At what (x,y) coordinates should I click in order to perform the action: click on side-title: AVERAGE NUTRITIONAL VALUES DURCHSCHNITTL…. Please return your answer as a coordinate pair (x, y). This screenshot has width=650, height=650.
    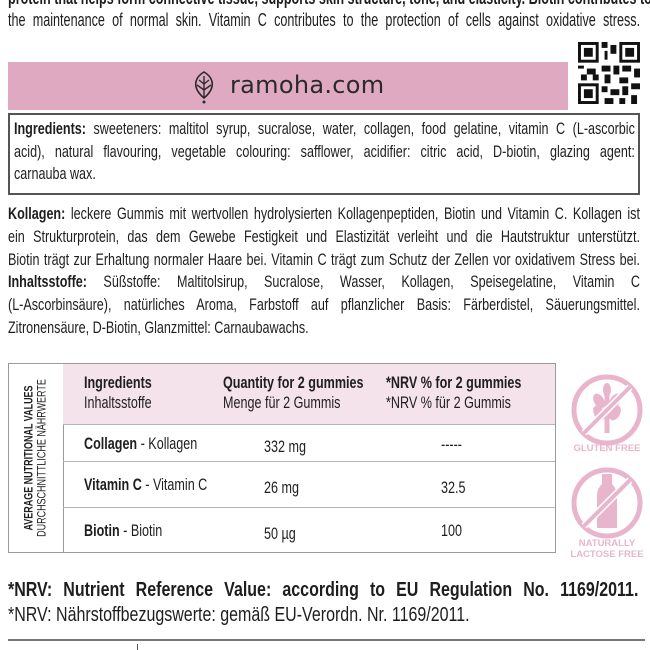
    Looking at the image, I should click on (36, 458).